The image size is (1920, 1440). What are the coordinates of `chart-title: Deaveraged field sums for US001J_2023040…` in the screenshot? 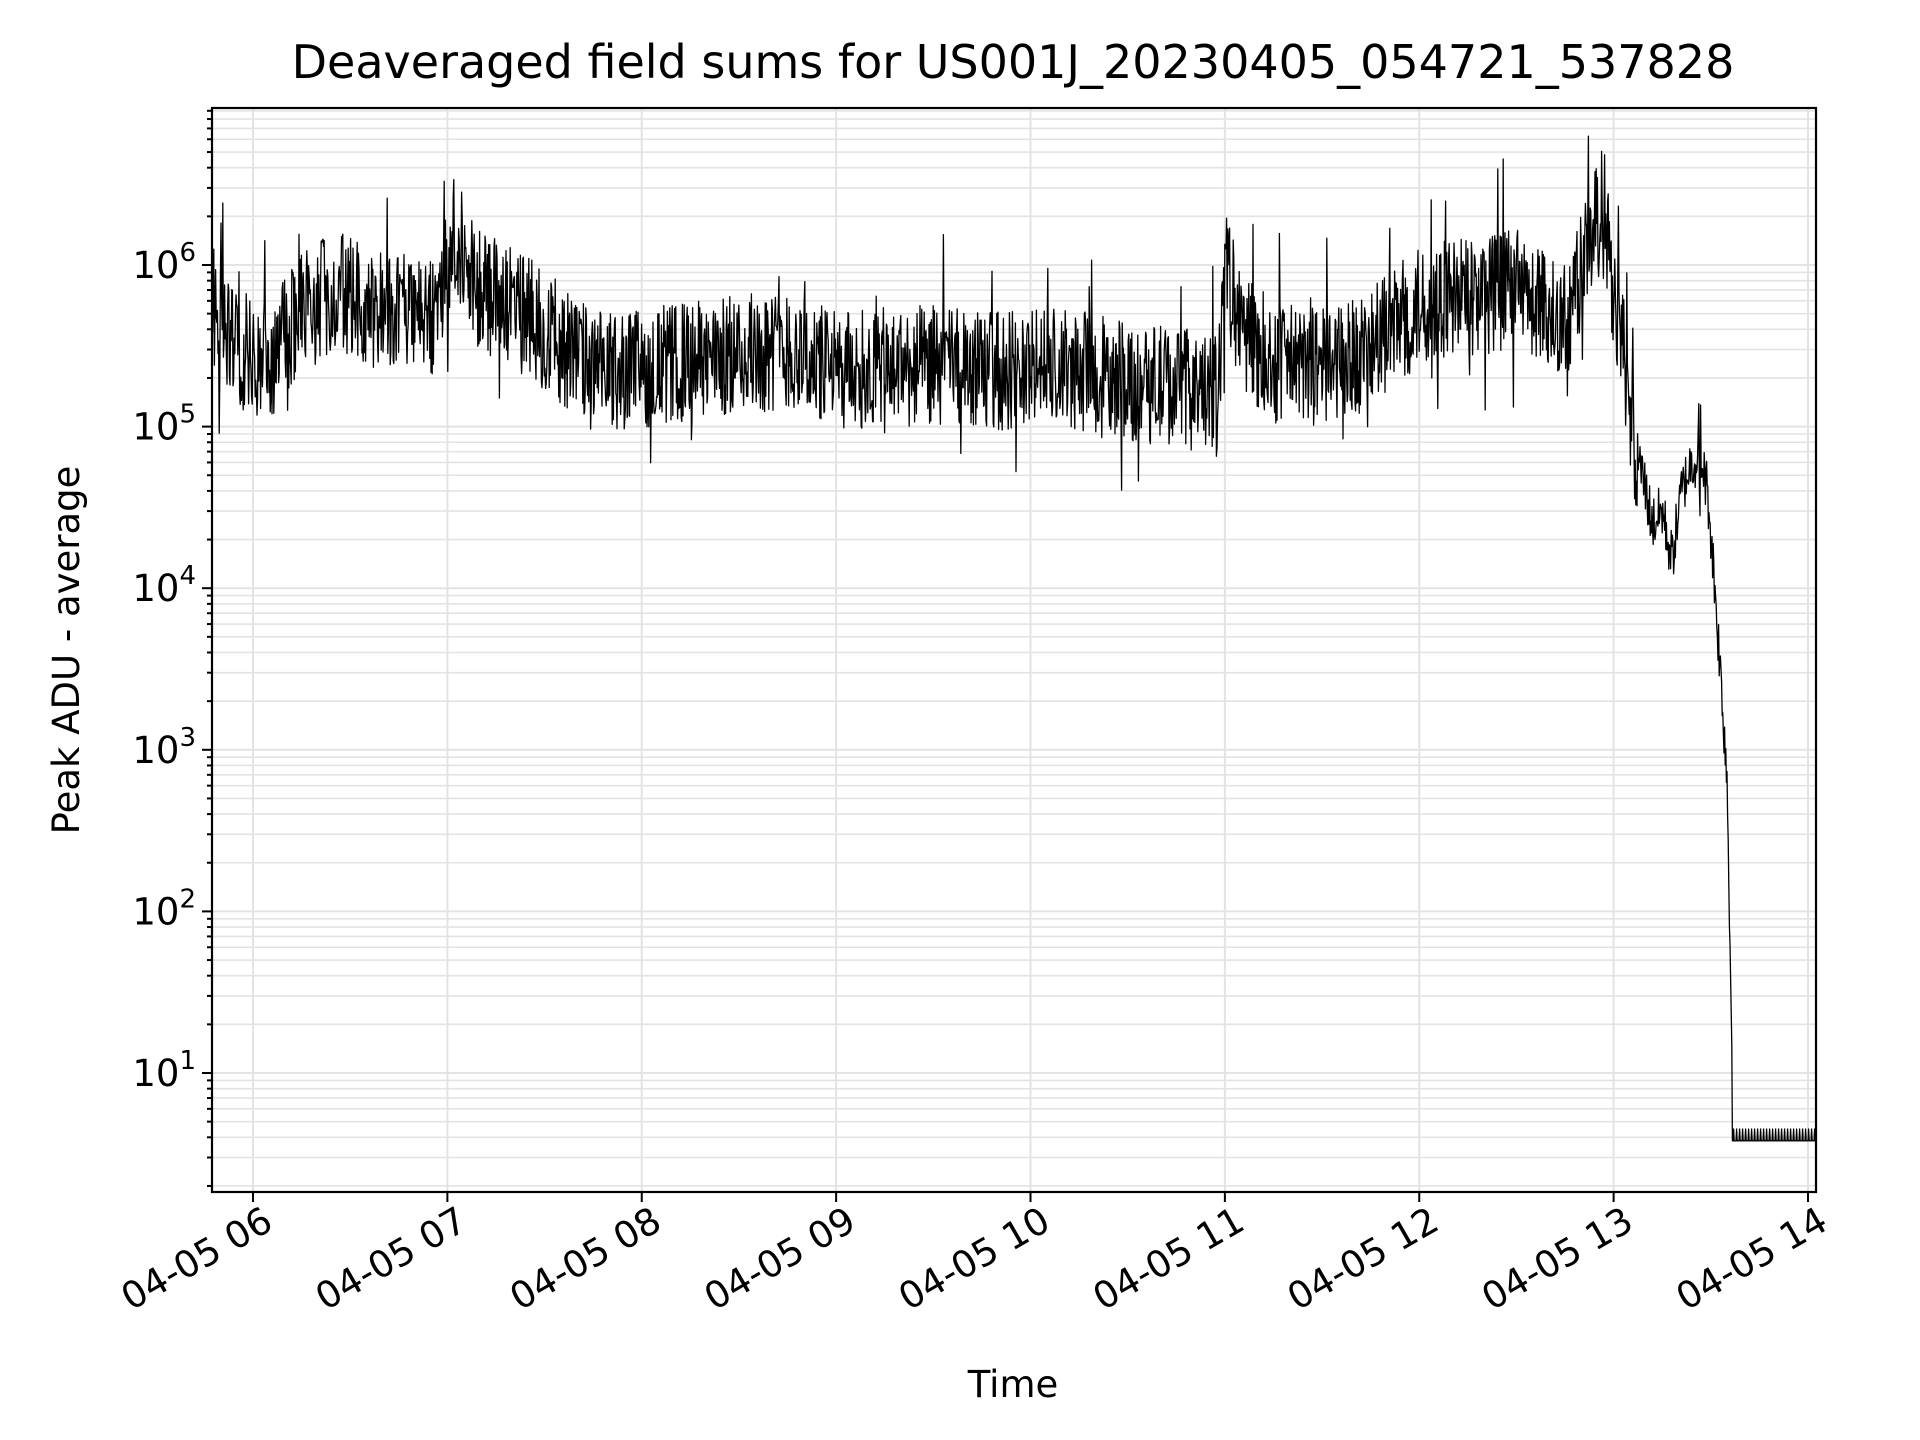 It's located at (1013, 62).